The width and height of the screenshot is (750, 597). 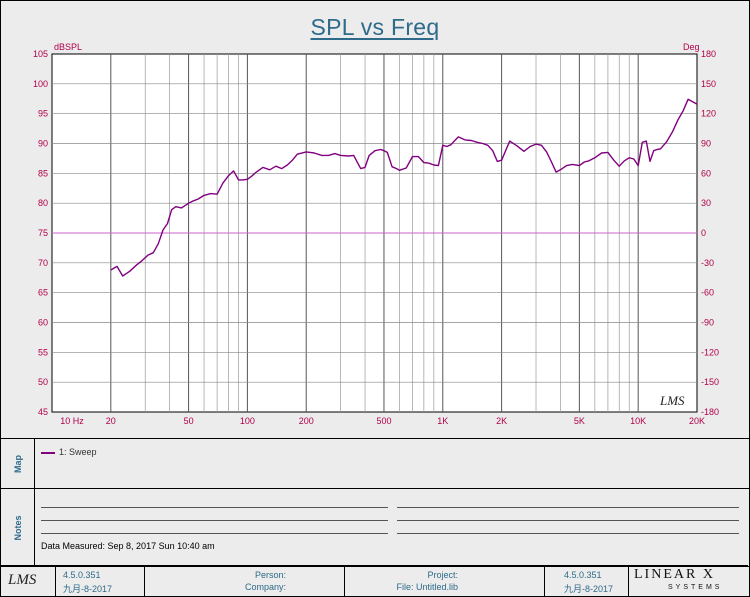 I want to click on footer-version-cell-right: 4.5.0.351 九月-8-2017, so click(x=586, y=581).